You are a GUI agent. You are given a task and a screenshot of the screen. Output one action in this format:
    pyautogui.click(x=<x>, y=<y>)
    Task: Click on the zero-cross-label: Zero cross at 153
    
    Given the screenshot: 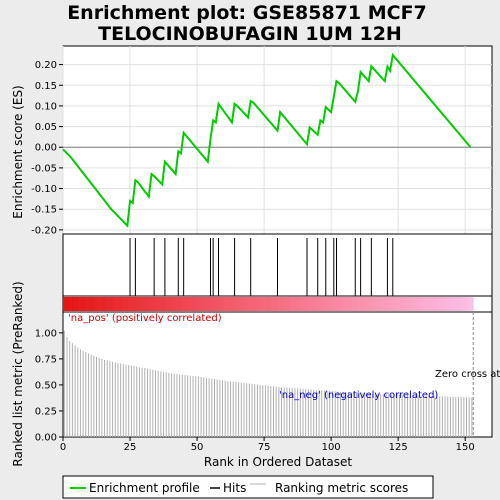 What is the action you would take?
    pyautogui.click(x=467, y=374)
    